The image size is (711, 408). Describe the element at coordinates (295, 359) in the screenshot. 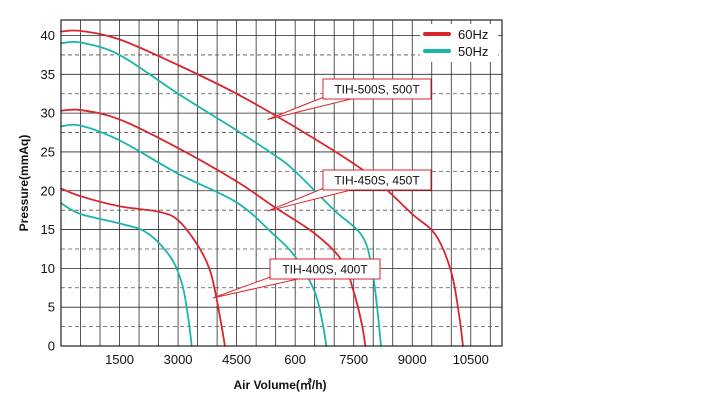

I see `x-tick-label: 600` at that location.